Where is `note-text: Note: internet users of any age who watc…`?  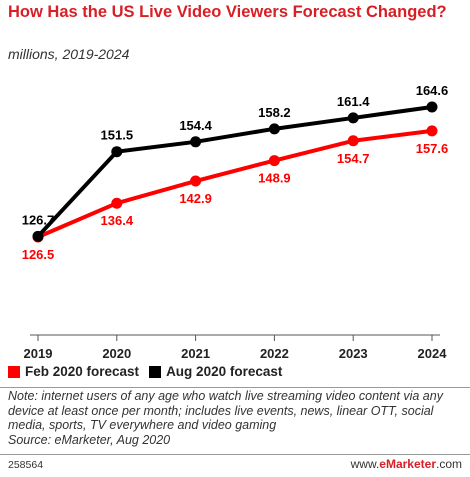 note-text: Note: internet users of any age who watc… is located at coordinates (225, 410).